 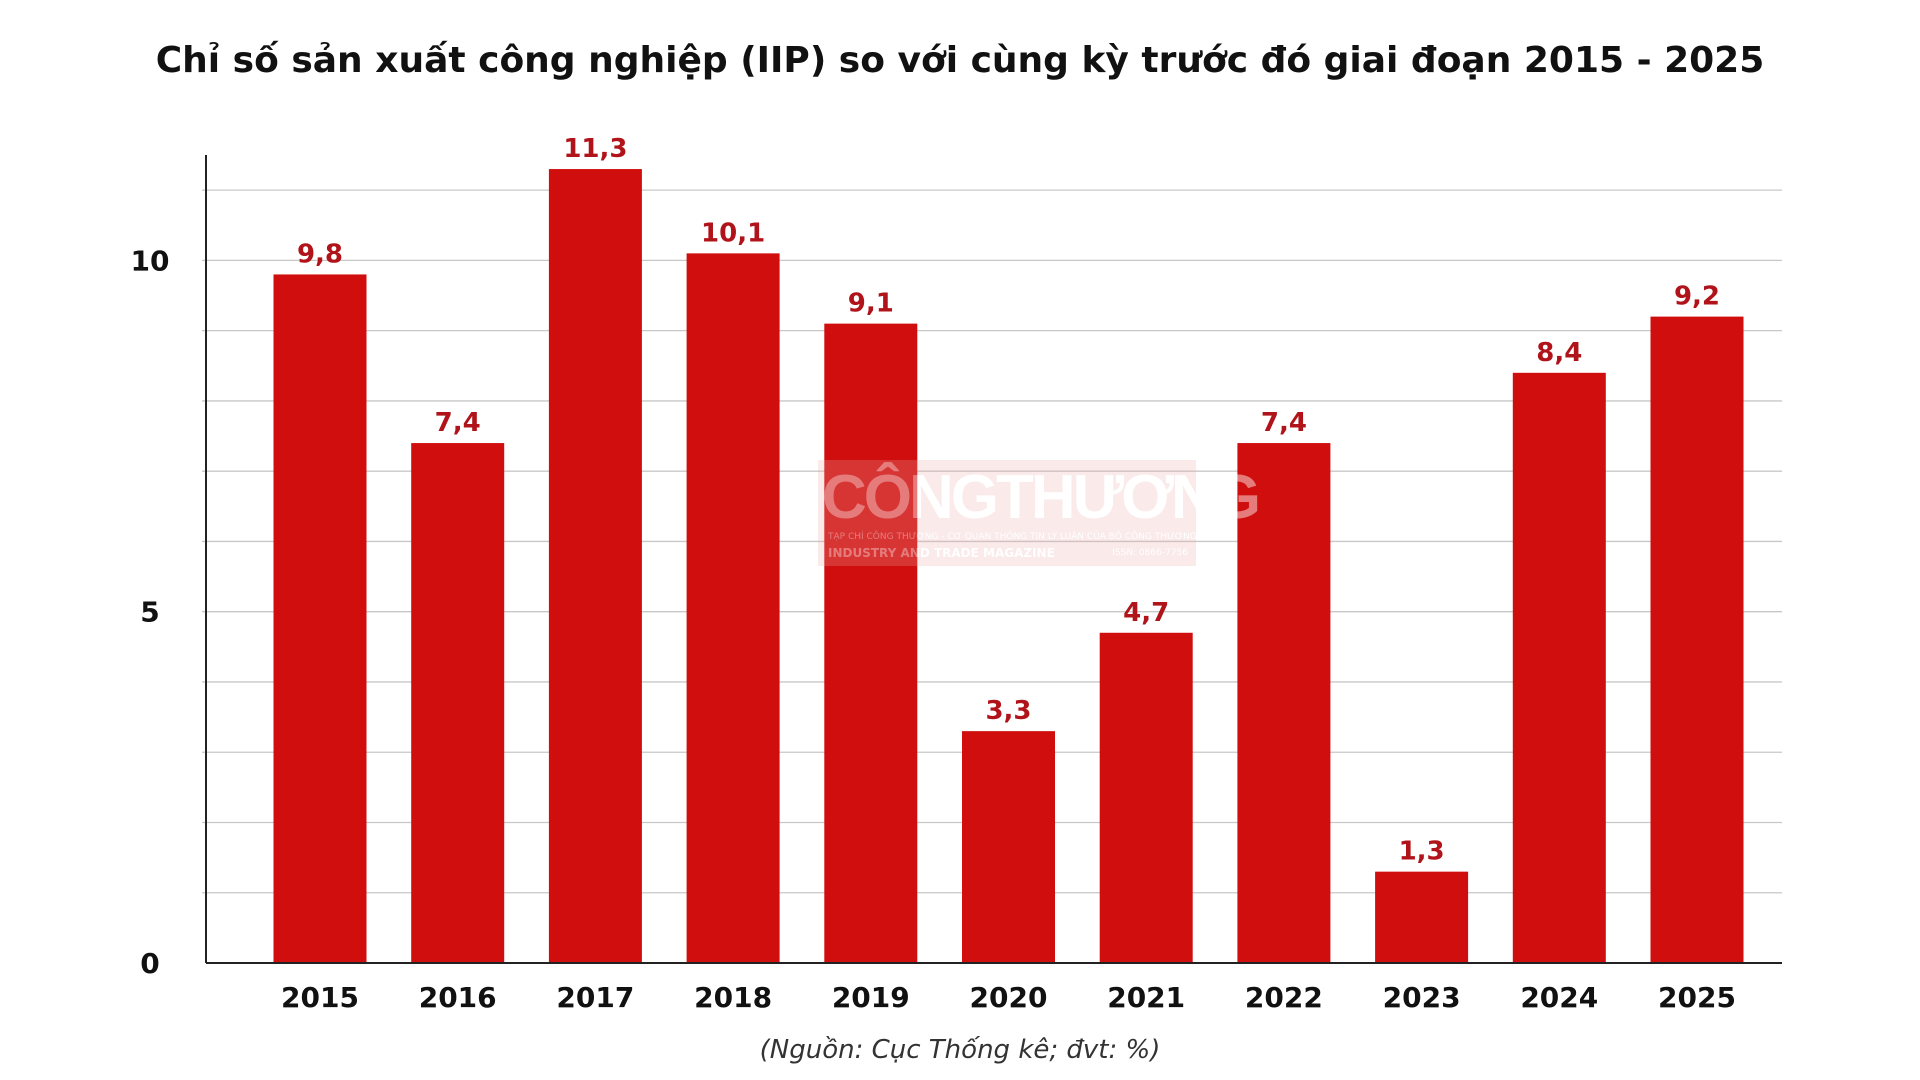 What do you see at coordinates (149, 963) in the screenshot?
I see `y-tick-label: 0` at bounding box center [149, 963].